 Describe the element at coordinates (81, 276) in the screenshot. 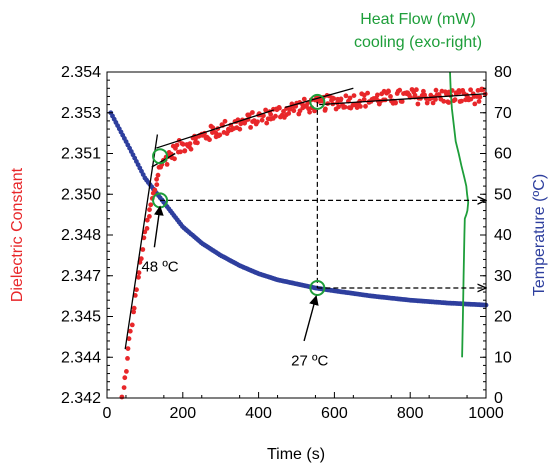

I see `y-left-tick-label: 2.347` at that location.